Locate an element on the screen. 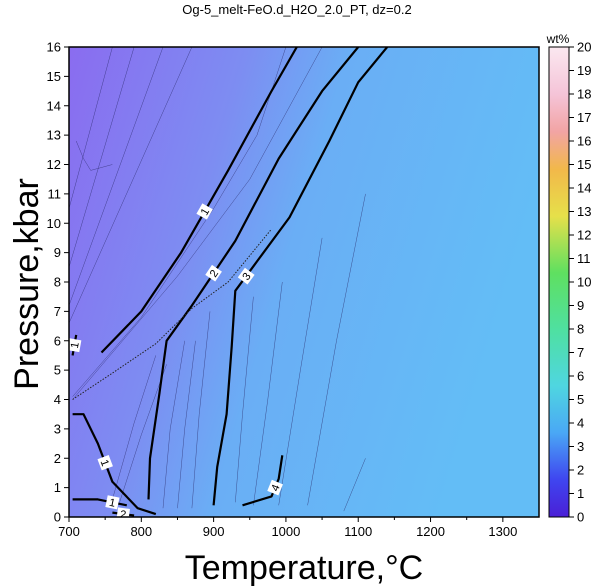 The width and height of the screenshot is (594, 587). colorbar-tick-label: 16 is located at coordinates (584, 141).